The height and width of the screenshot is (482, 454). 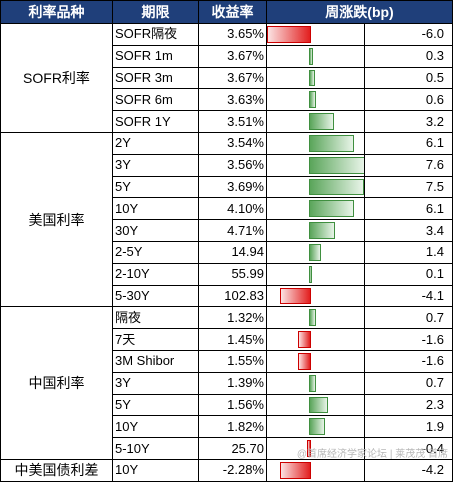 I want to click on yield-cell: 1.32%, so click(x=233, y=318).